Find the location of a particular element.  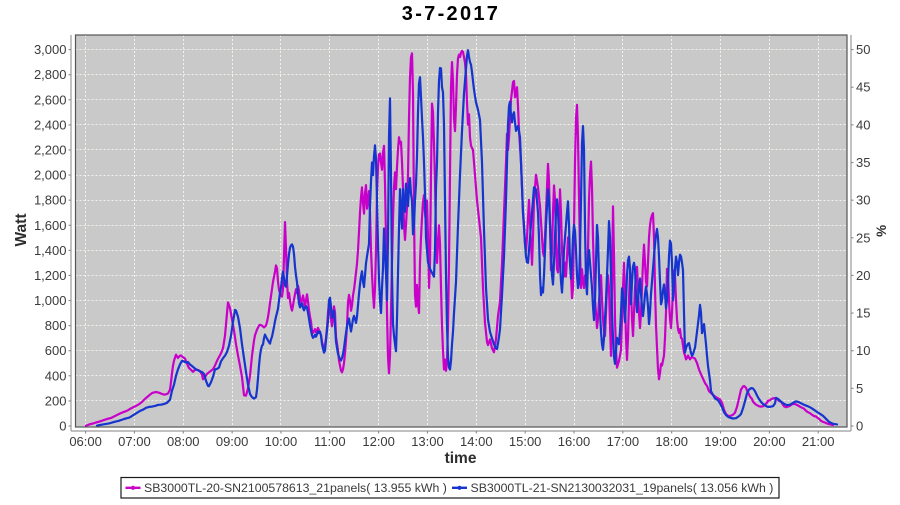

svg-text: 2,400 is located at coordinates (50, 124).